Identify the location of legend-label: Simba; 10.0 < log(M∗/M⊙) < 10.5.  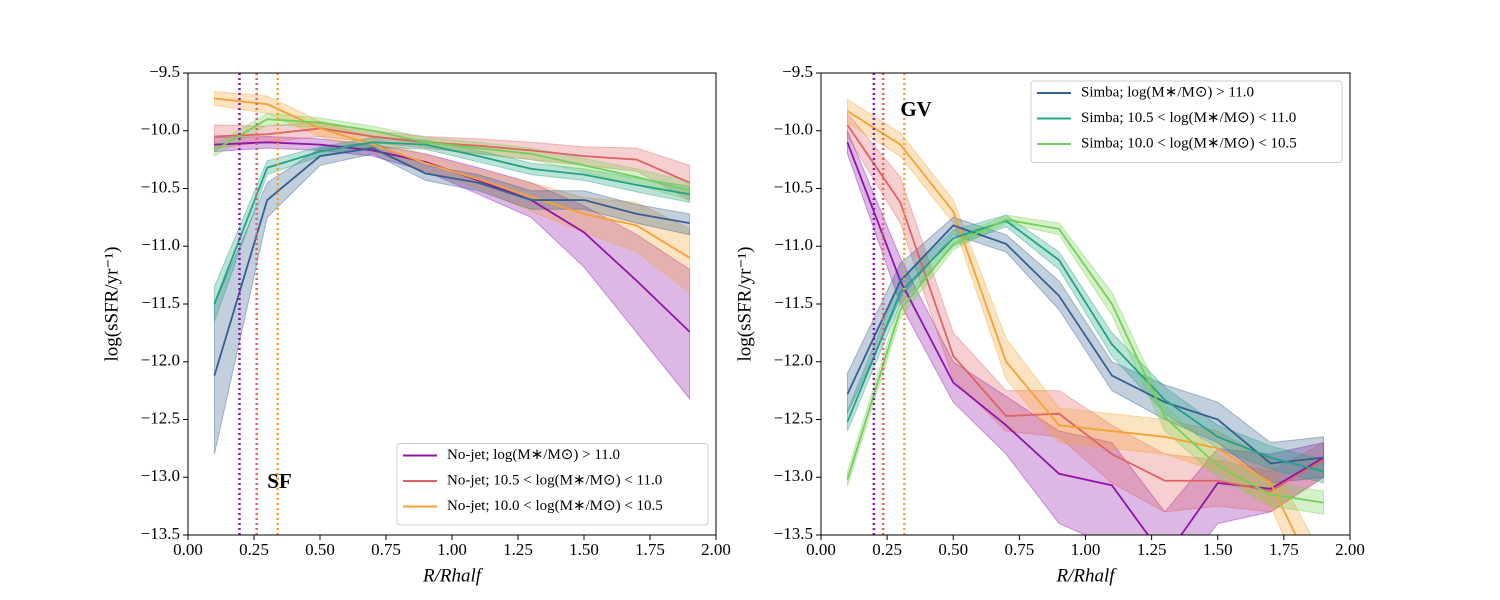
(1189, 143).